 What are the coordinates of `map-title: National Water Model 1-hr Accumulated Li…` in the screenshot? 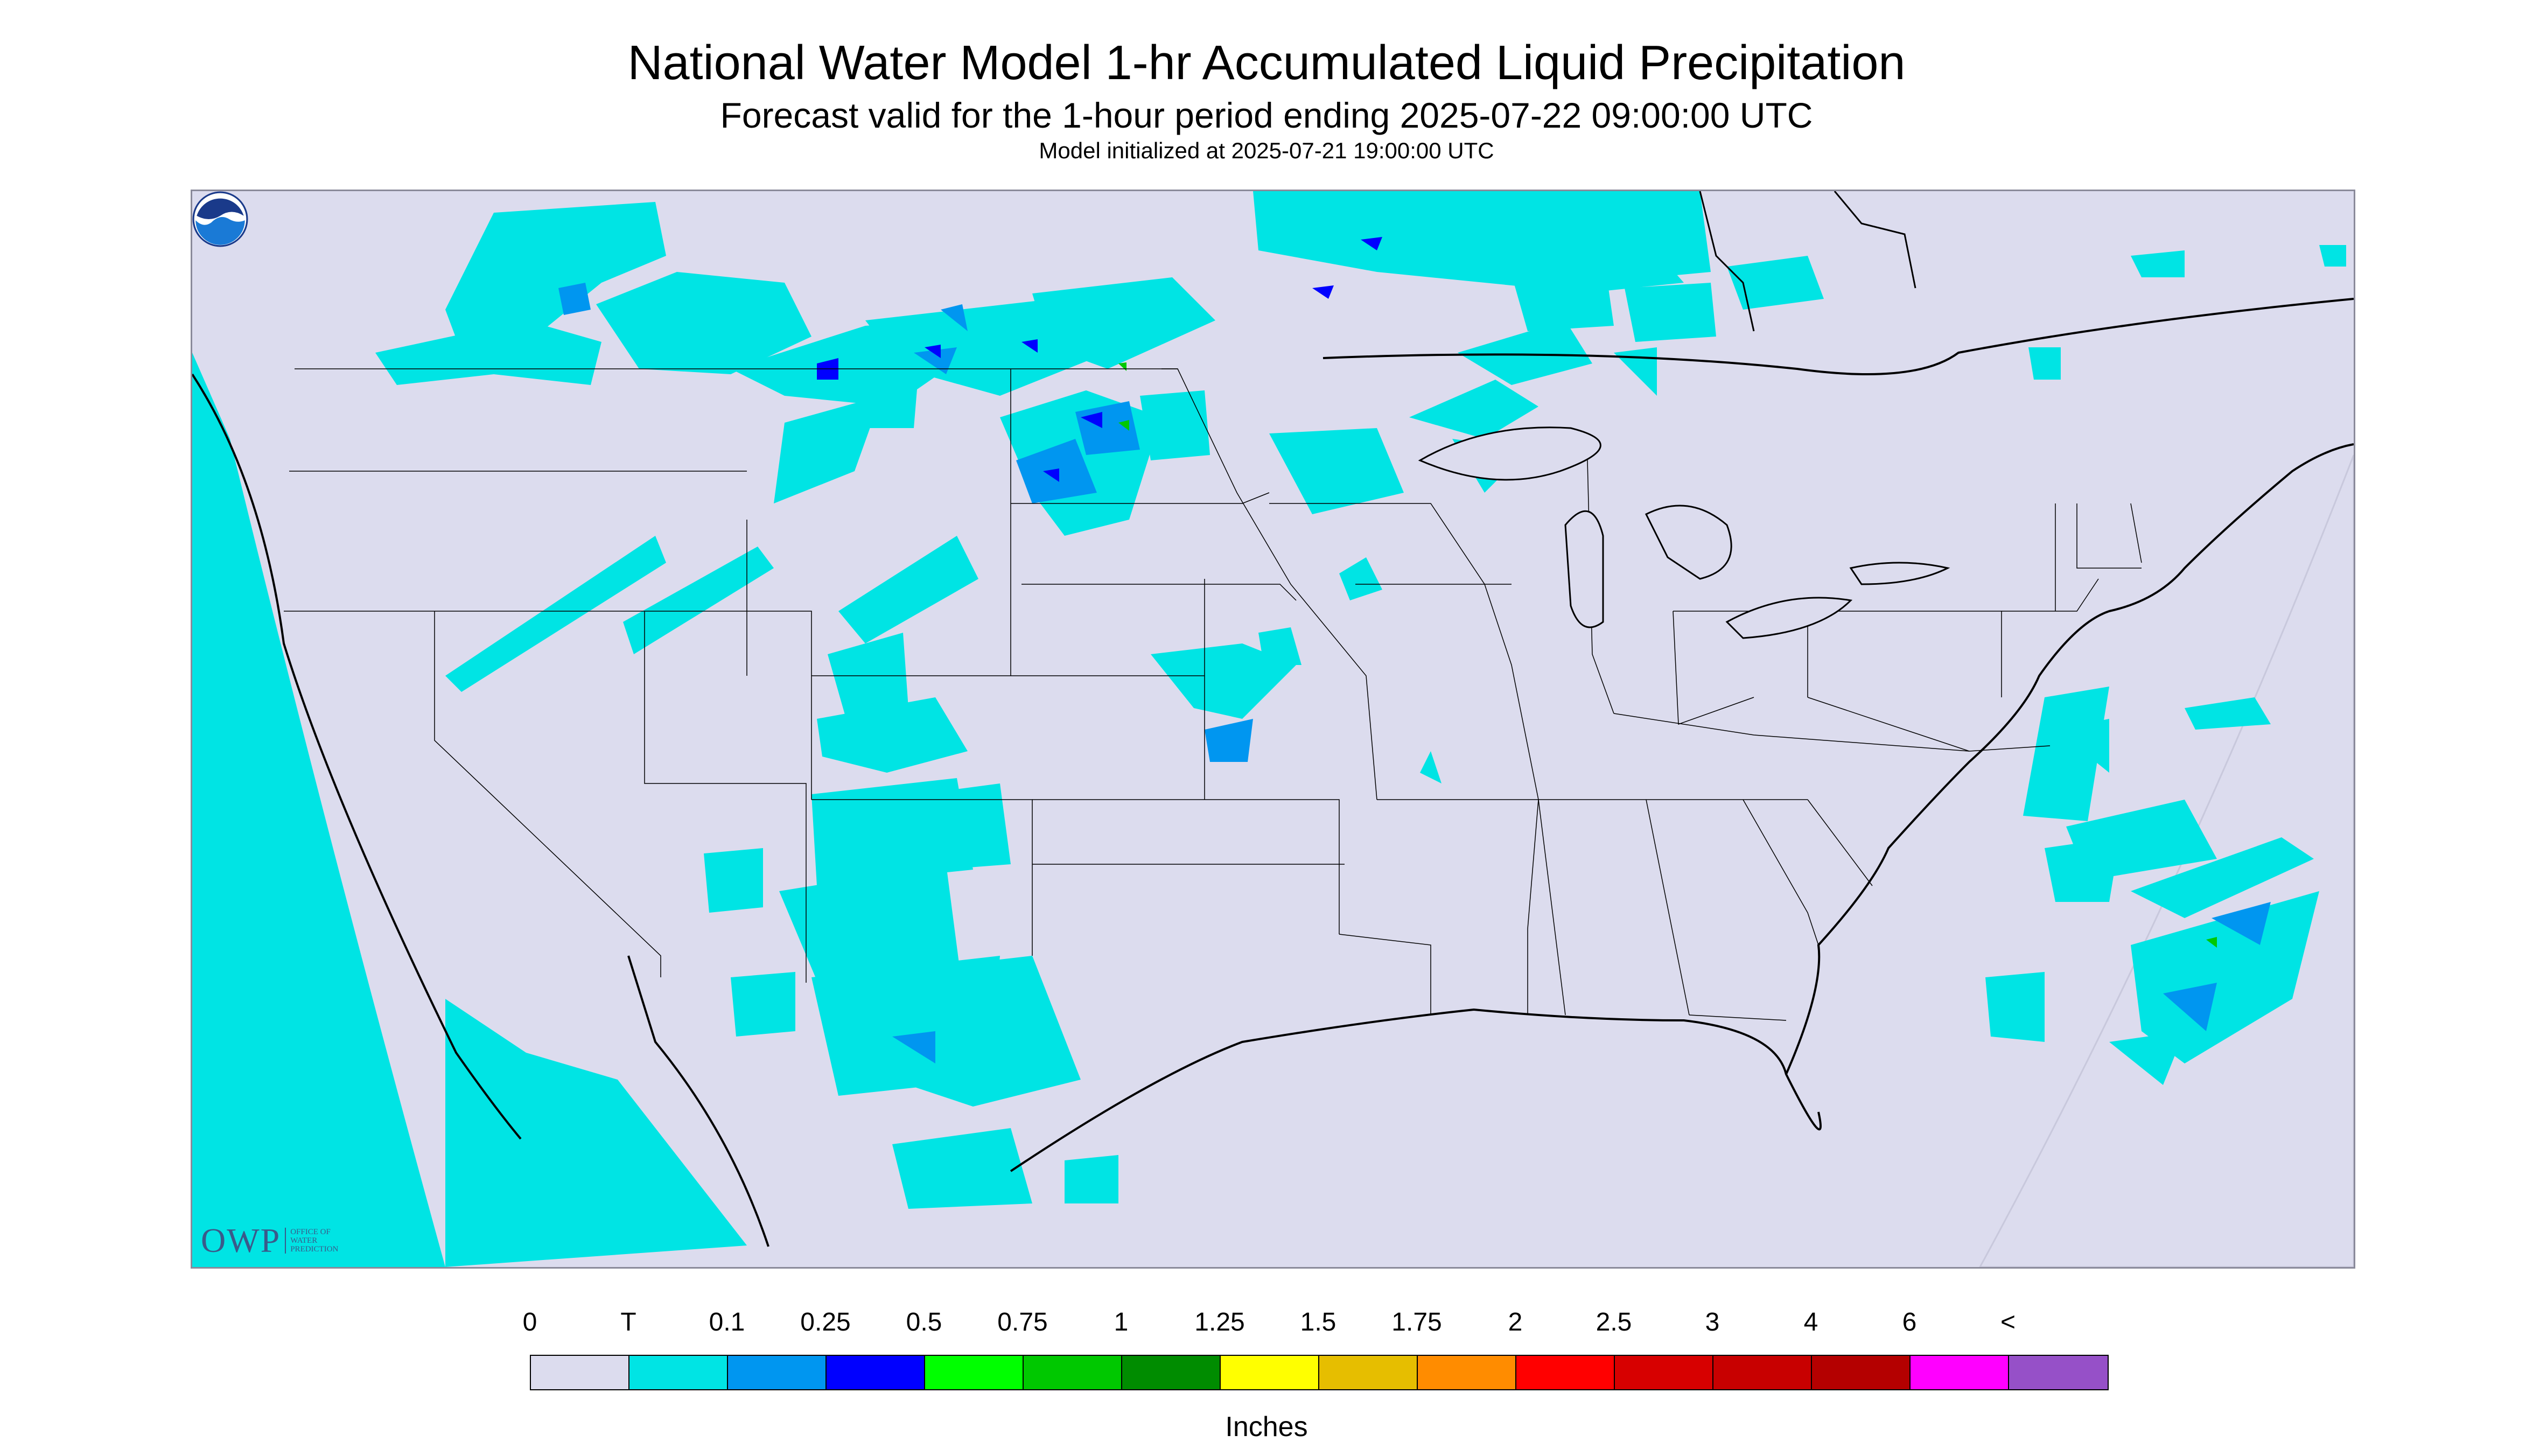 It's located at (1266, 63).